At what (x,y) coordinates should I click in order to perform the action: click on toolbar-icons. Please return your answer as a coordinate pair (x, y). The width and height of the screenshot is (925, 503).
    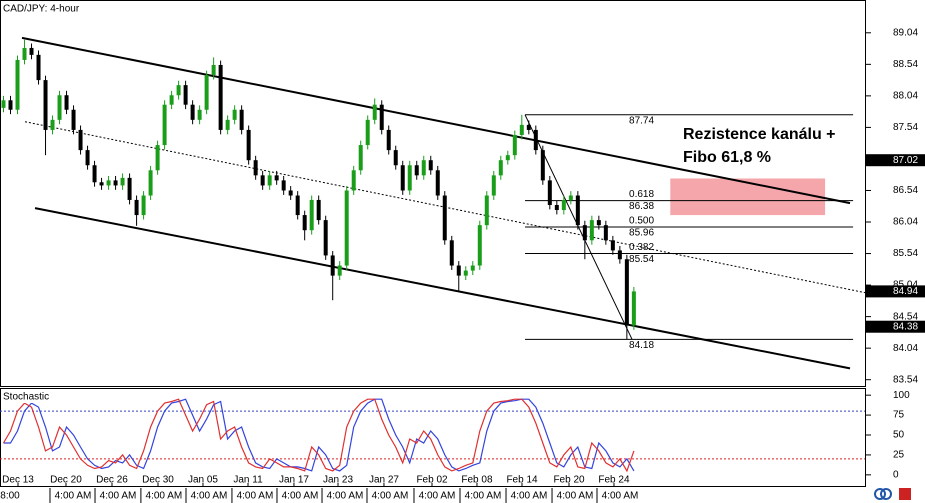
    Looking at the image, I should click on (892, 494).